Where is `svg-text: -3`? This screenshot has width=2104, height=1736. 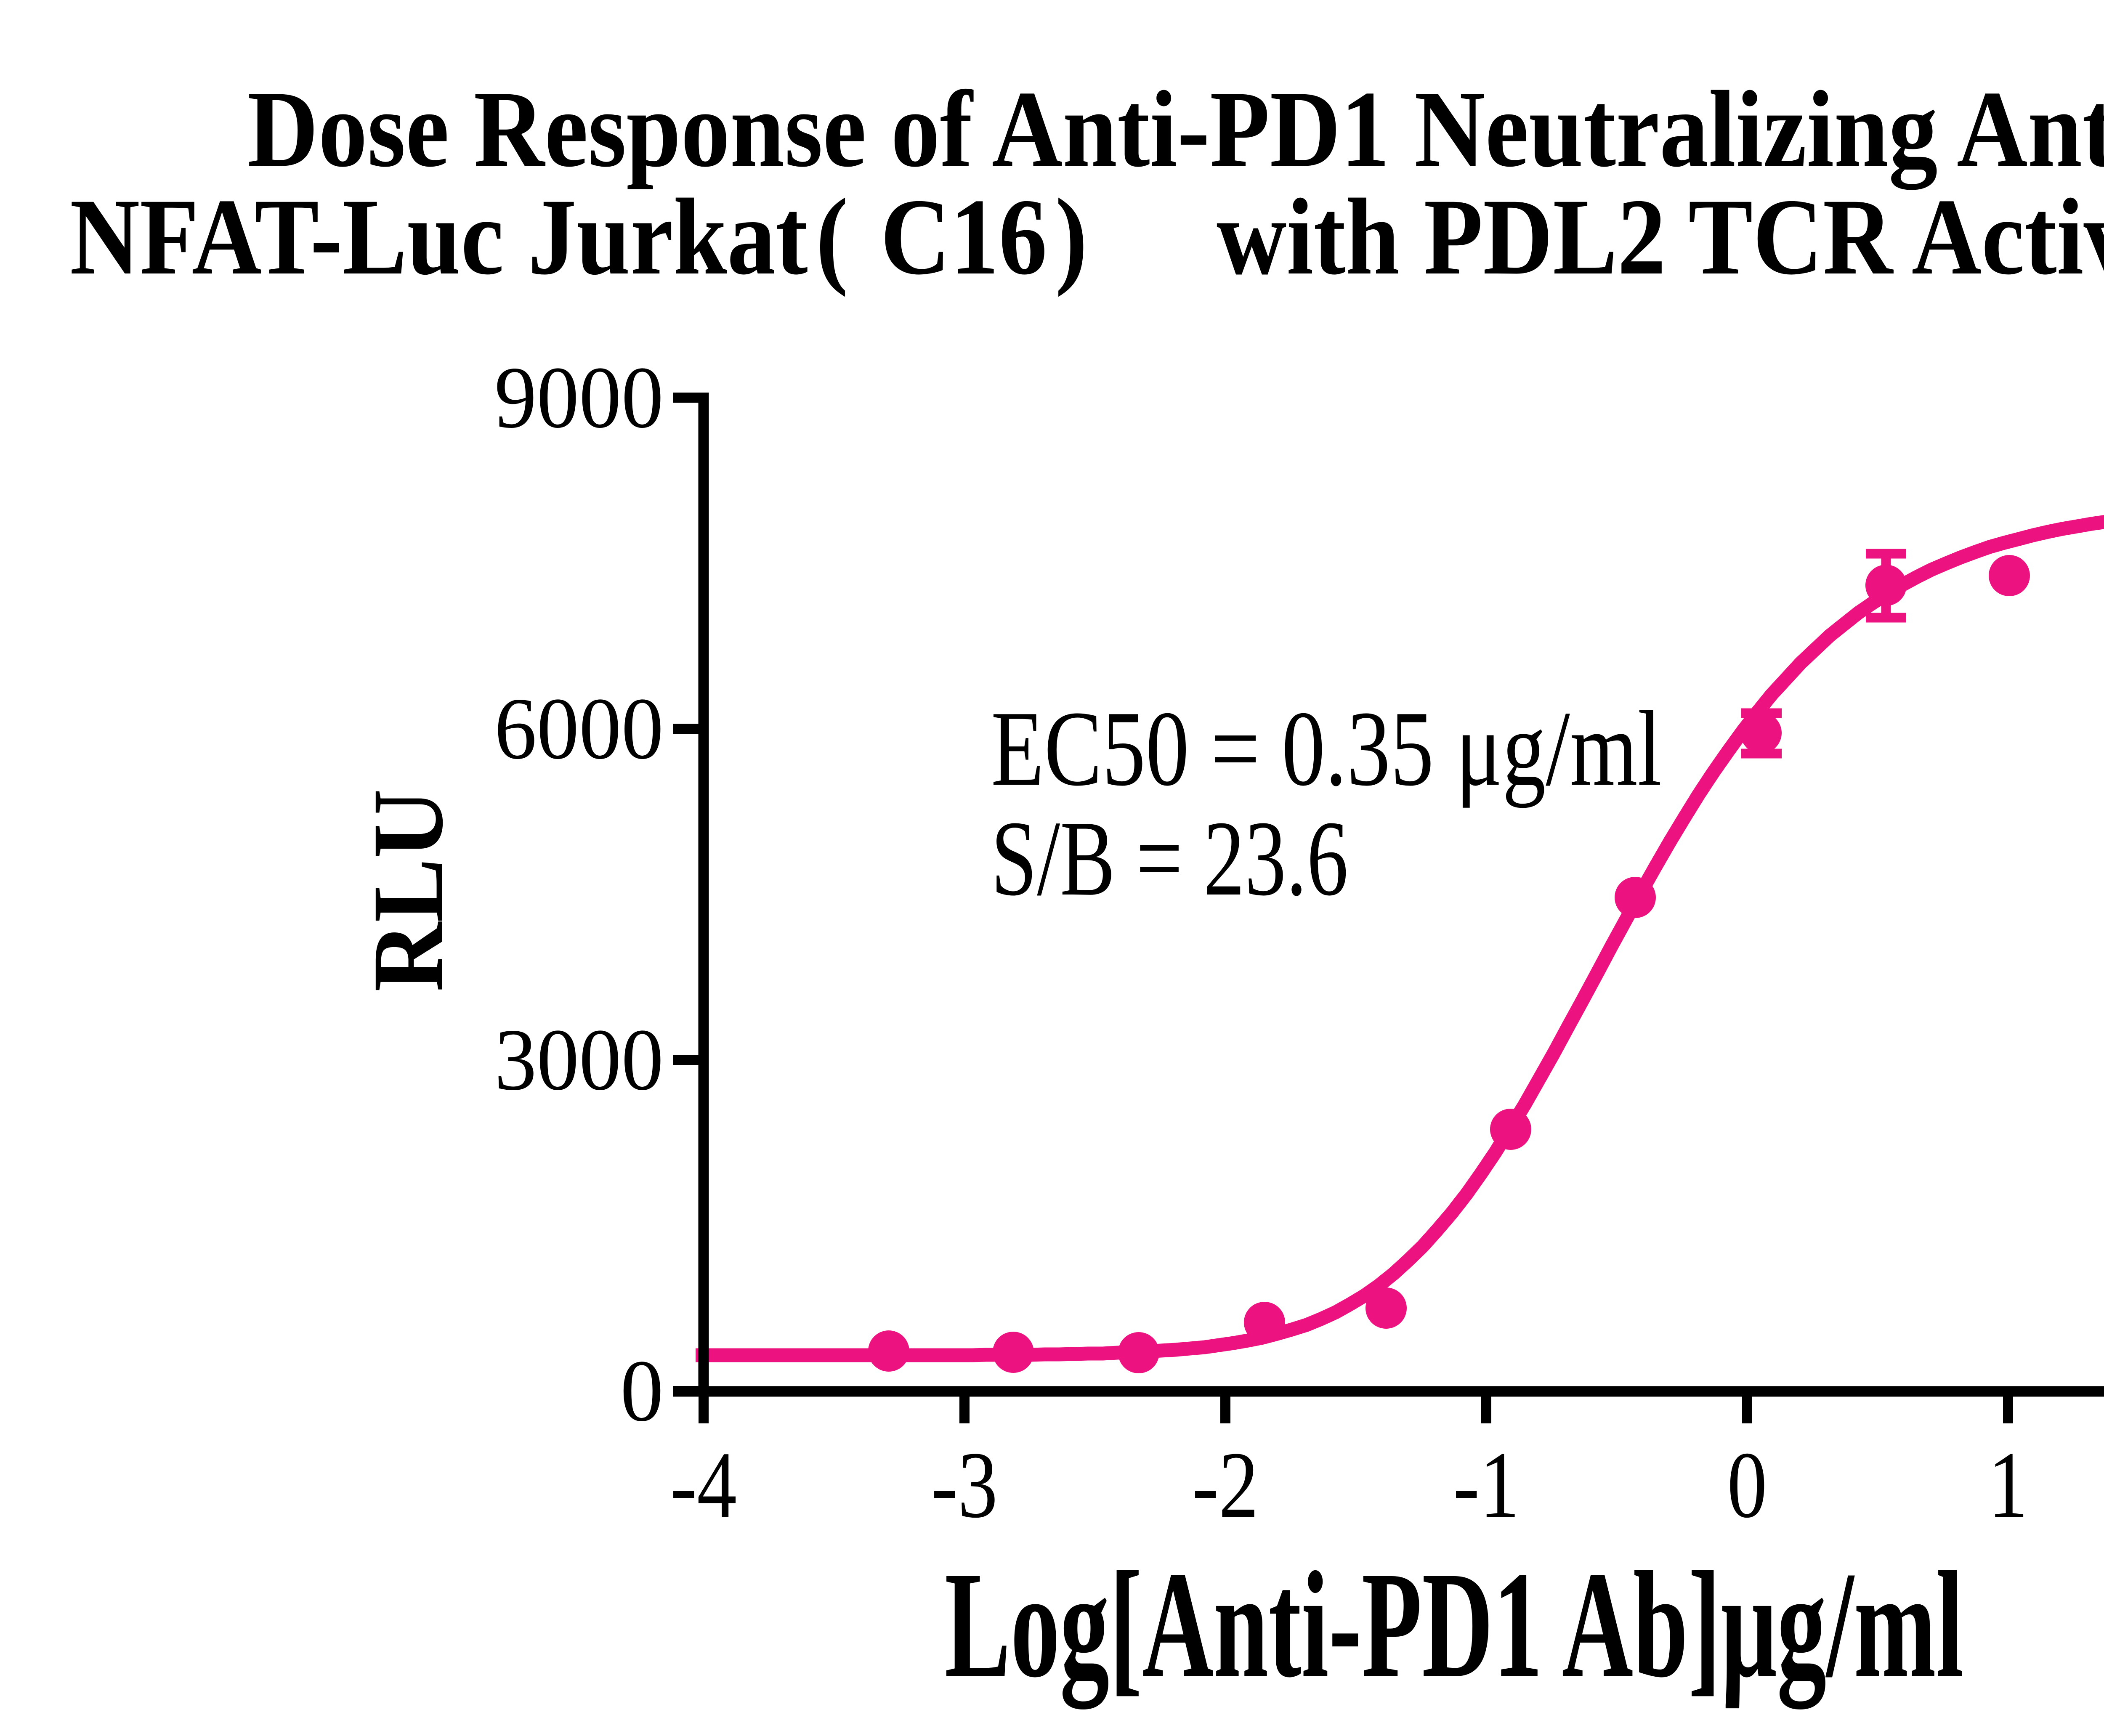 svg-text: -3 is located at coordinates (964, 1484).